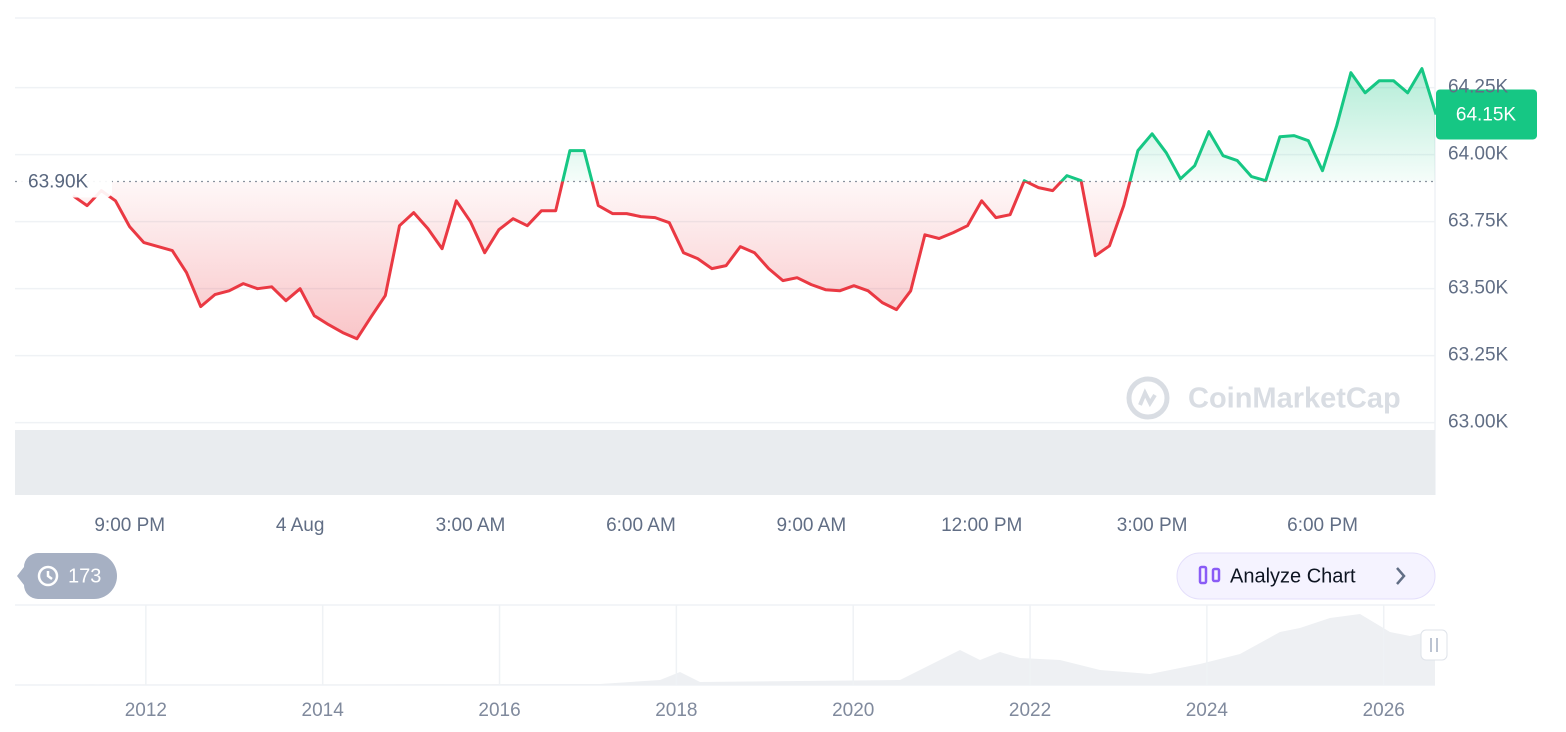  I want to click on navigator: 2012 2014 2016 2018 2020 2022 2024 2026, so click(765, 663).